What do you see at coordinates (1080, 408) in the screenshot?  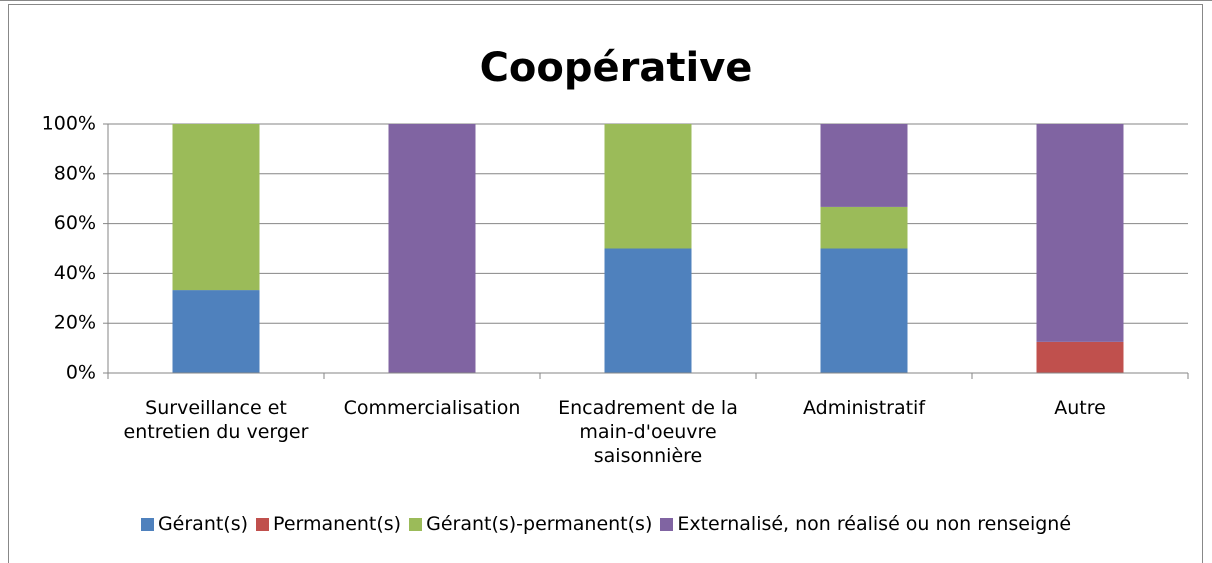 I see `x-tick-label: Autre` at bounding box center [1080, 408].